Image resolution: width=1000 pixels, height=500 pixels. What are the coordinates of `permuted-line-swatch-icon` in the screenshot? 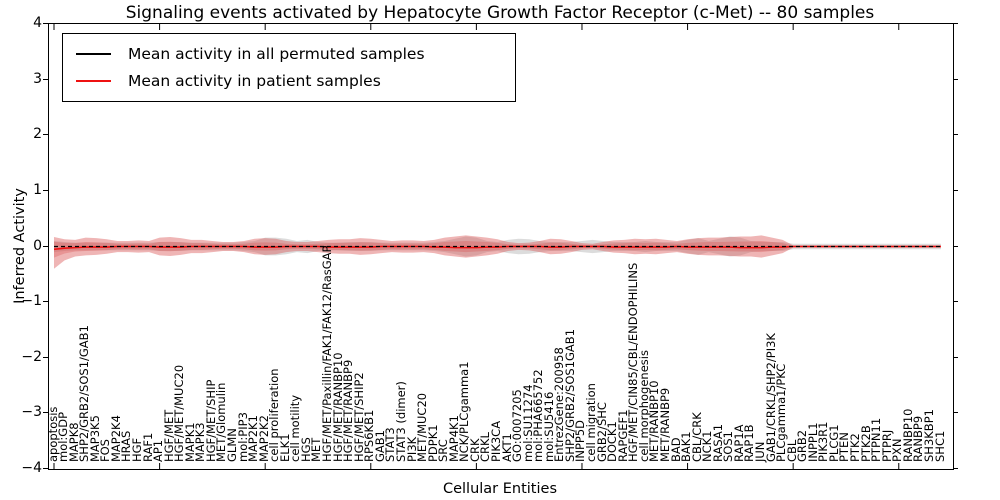 It's located at (93, 53).